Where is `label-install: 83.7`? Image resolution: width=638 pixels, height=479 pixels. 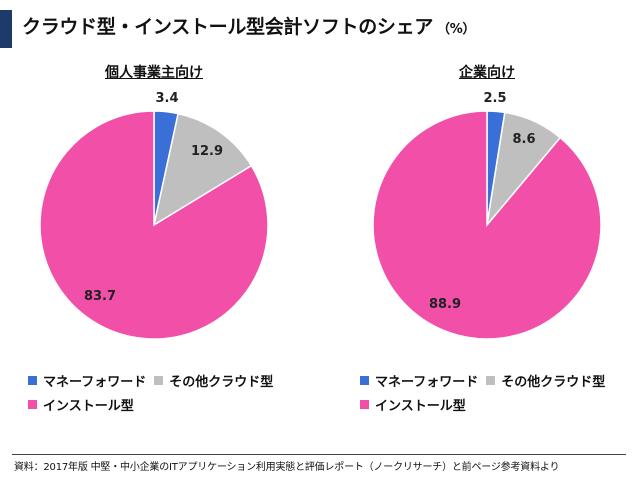
label-install: 83.7 is located at coordinates (100, 296).